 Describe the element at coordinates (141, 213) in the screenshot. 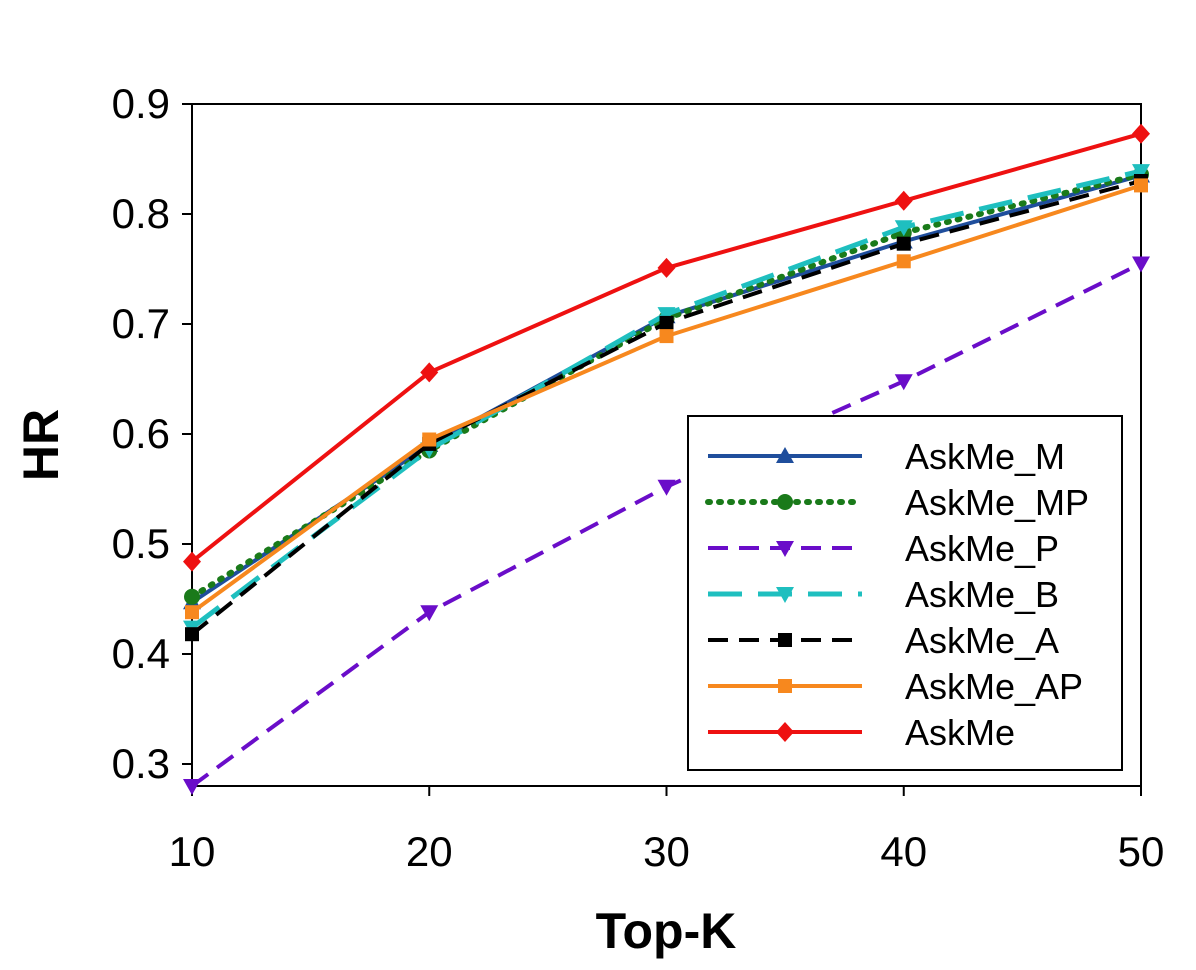

I see `y-tick-label: 0.8` at that location.